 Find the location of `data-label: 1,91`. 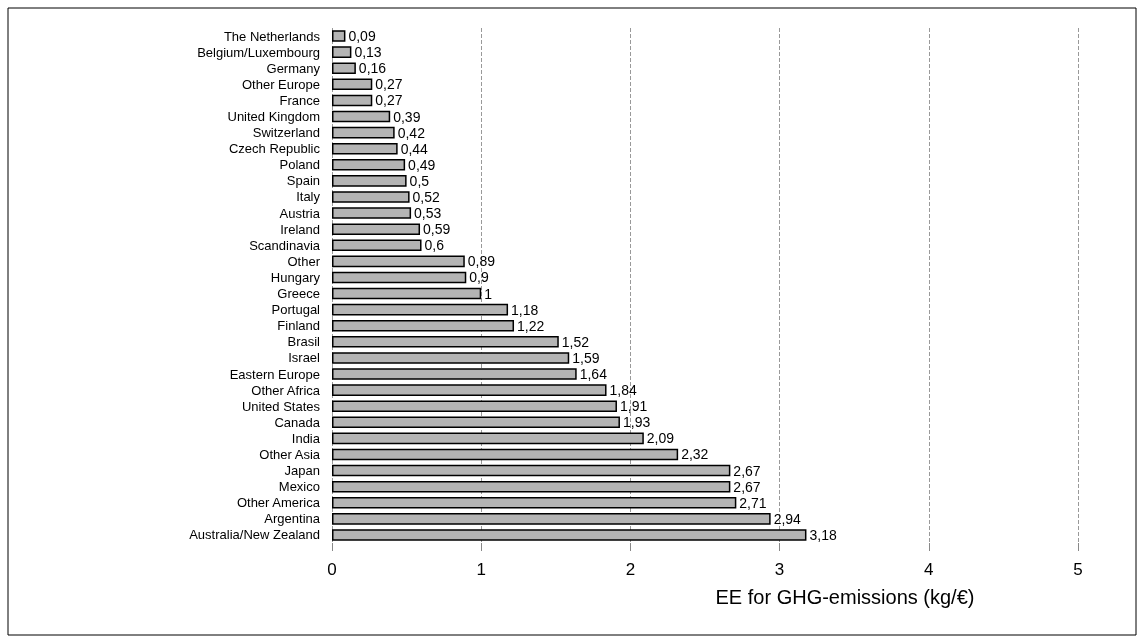

data-label: 1,91 is located at coordinates (633, 406).